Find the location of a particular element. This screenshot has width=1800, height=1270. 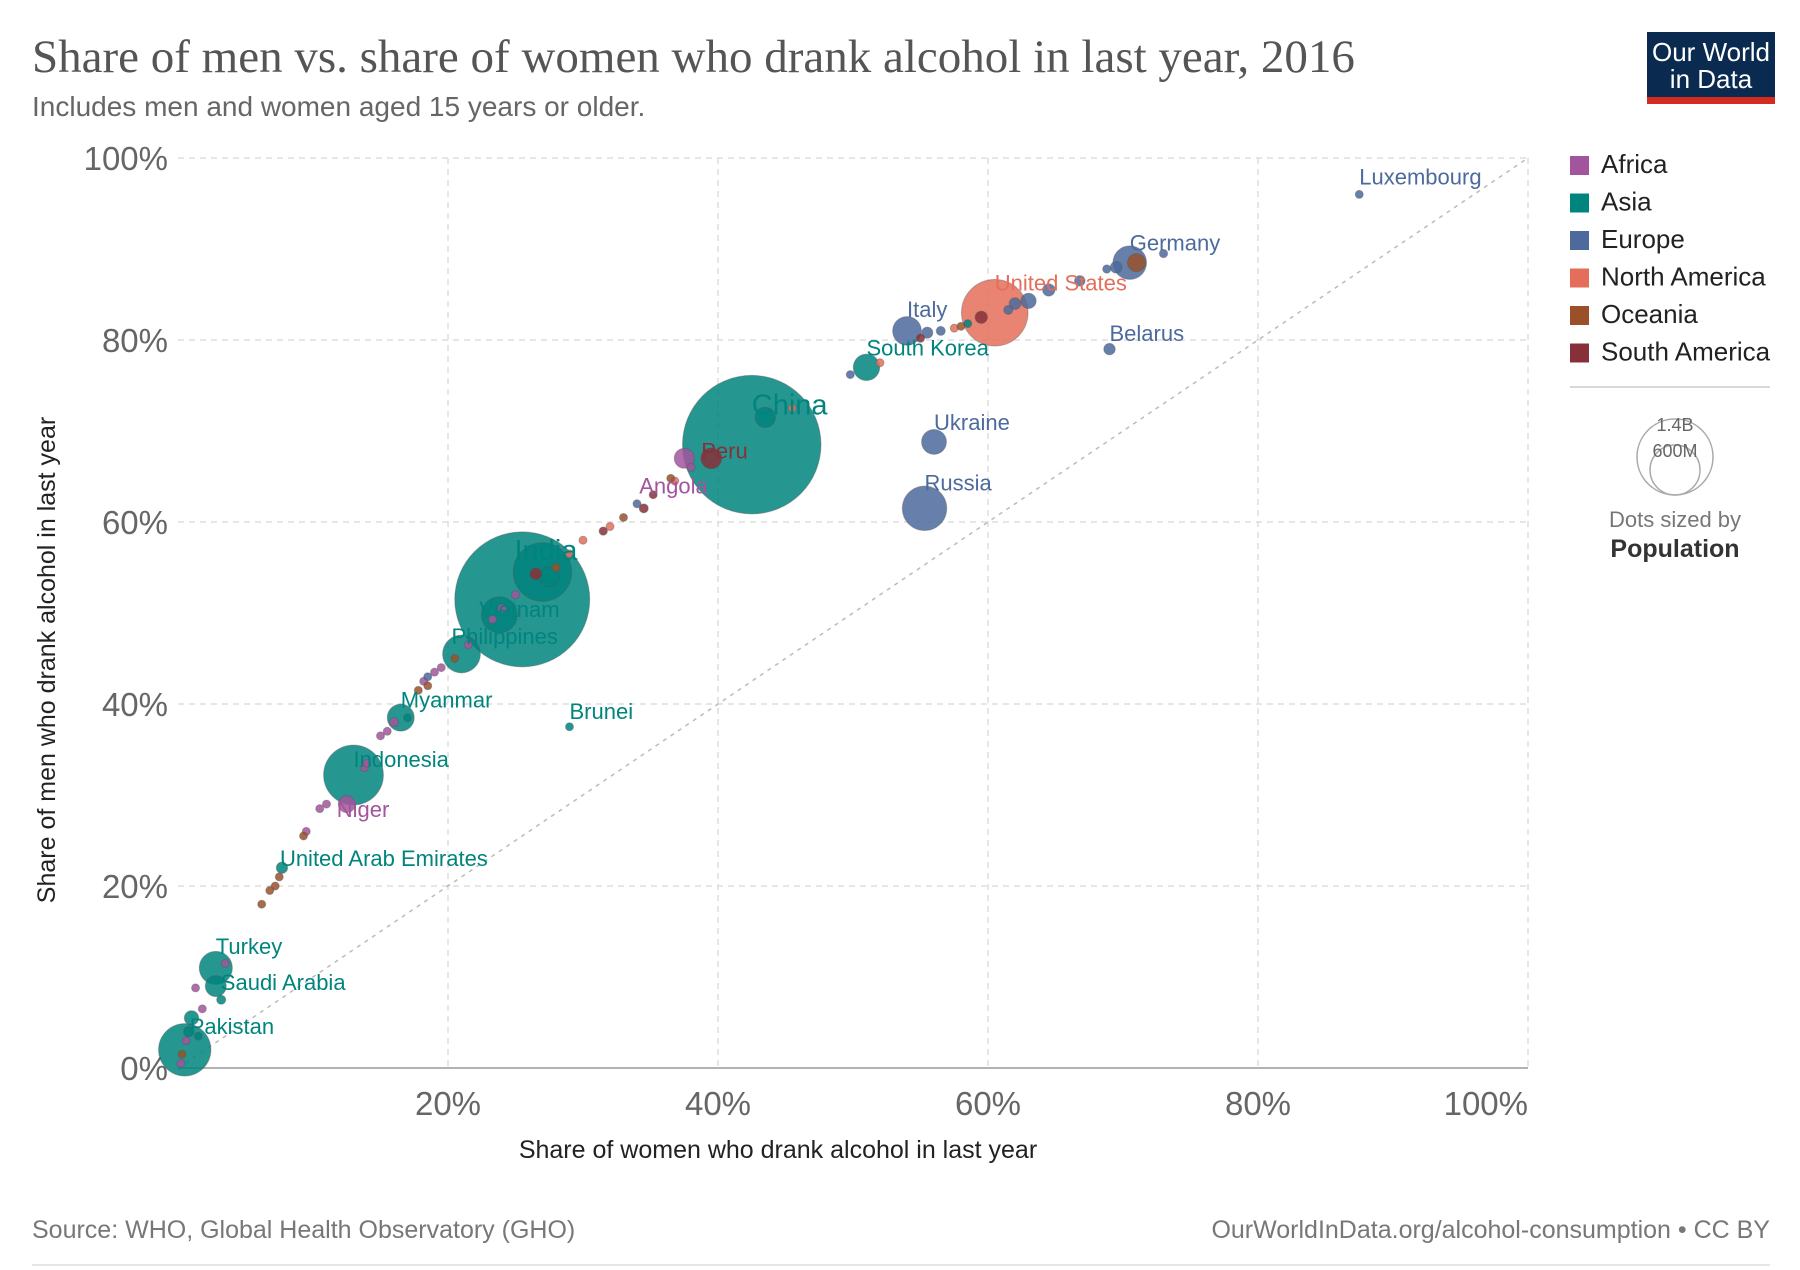

label-saudi-arabia: Saudi Arabia is located at coordinates (284, 982).